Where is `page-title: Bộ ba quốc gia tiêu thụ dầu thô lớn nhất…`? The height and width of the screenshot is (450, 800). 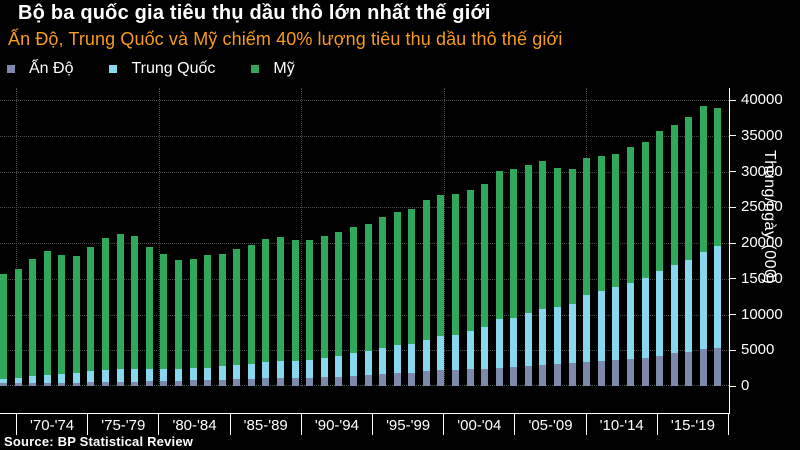 page-title: Bộ ba quốc gia tiêu thụ dầu thô lớn nhất… is located at coordinates (254, 13).